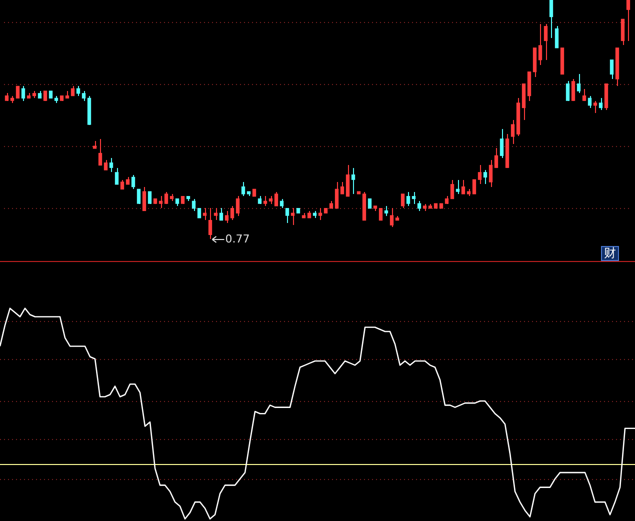  What do you see at coordinates (610, 253) in the screenshot?
I see `text: 财` at bounding box center [610, 253].